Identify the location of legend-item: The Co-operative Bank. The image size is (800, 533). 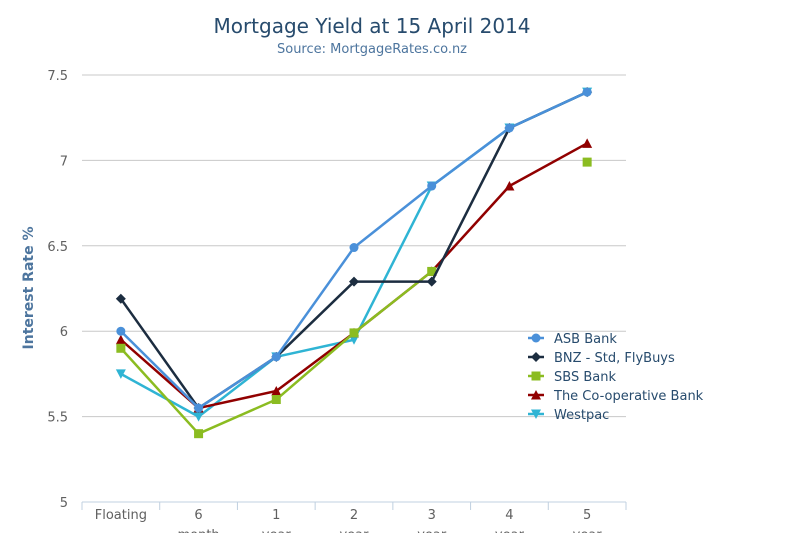
(616, 396).